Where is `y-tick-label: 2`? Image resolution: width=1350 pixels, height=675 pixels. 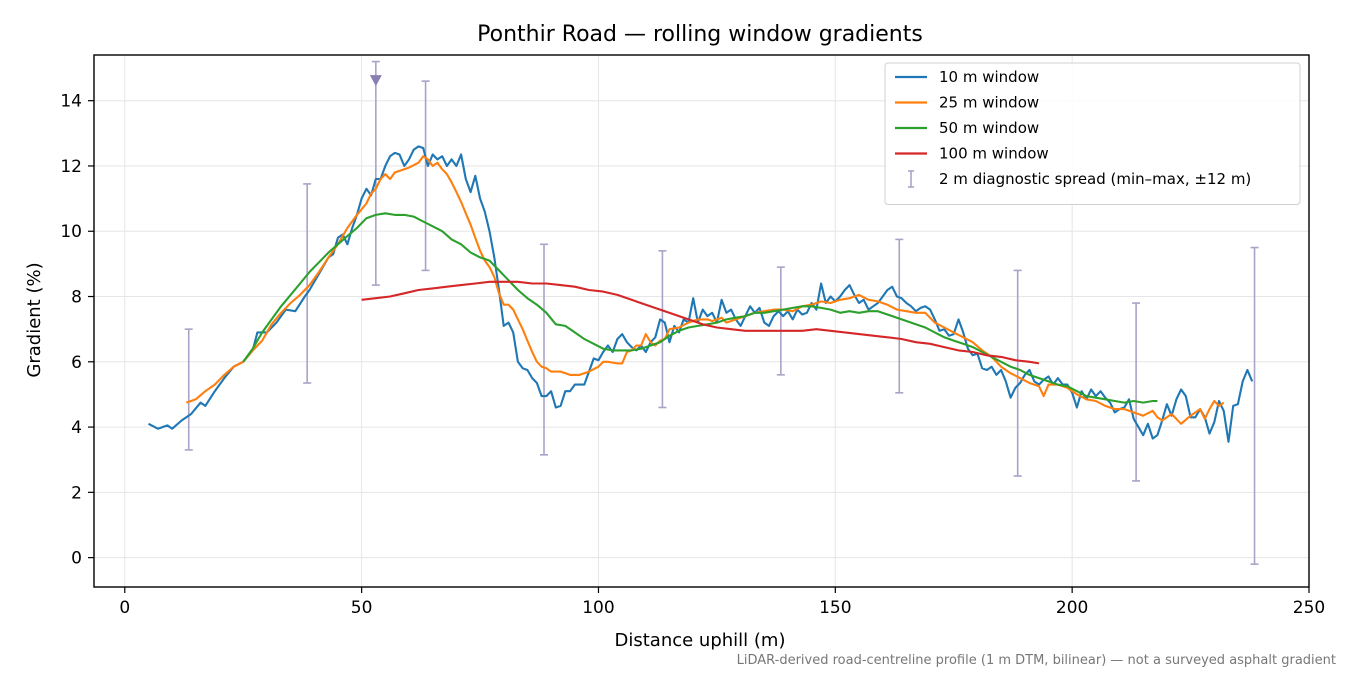 y-tick-label: 2 is located at coordinates (76, 493).